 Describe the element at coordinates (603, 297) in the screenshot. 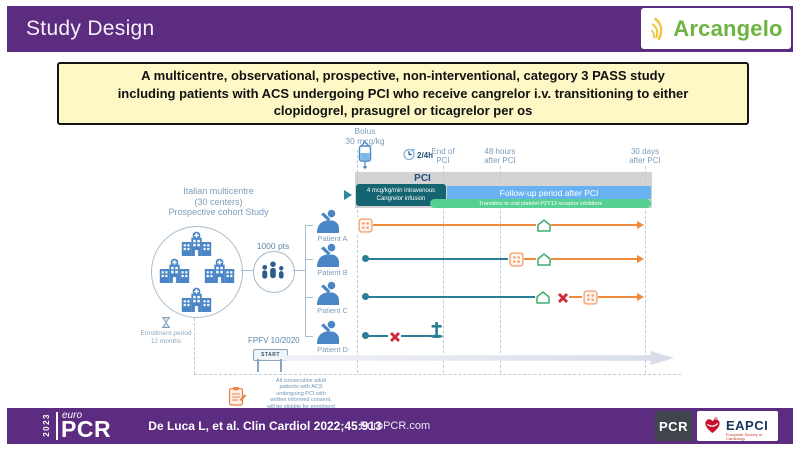

I see `patient-c-oral-line` at that location.